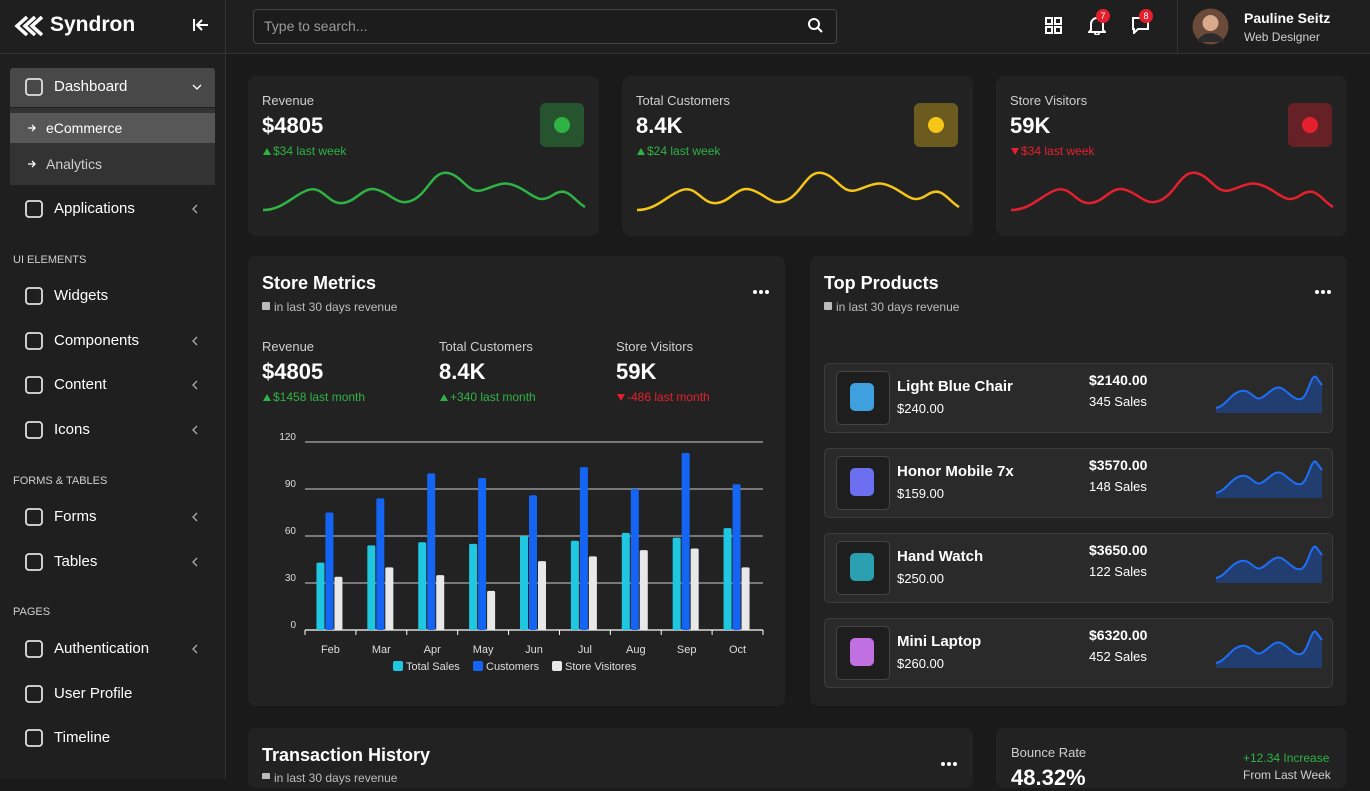 The width and height of the screenshot is (1370, 791). Describe the element at coordinates (50, 260) in the screenshot. I see `nav-heading: UI ELEMENTS` at that location.